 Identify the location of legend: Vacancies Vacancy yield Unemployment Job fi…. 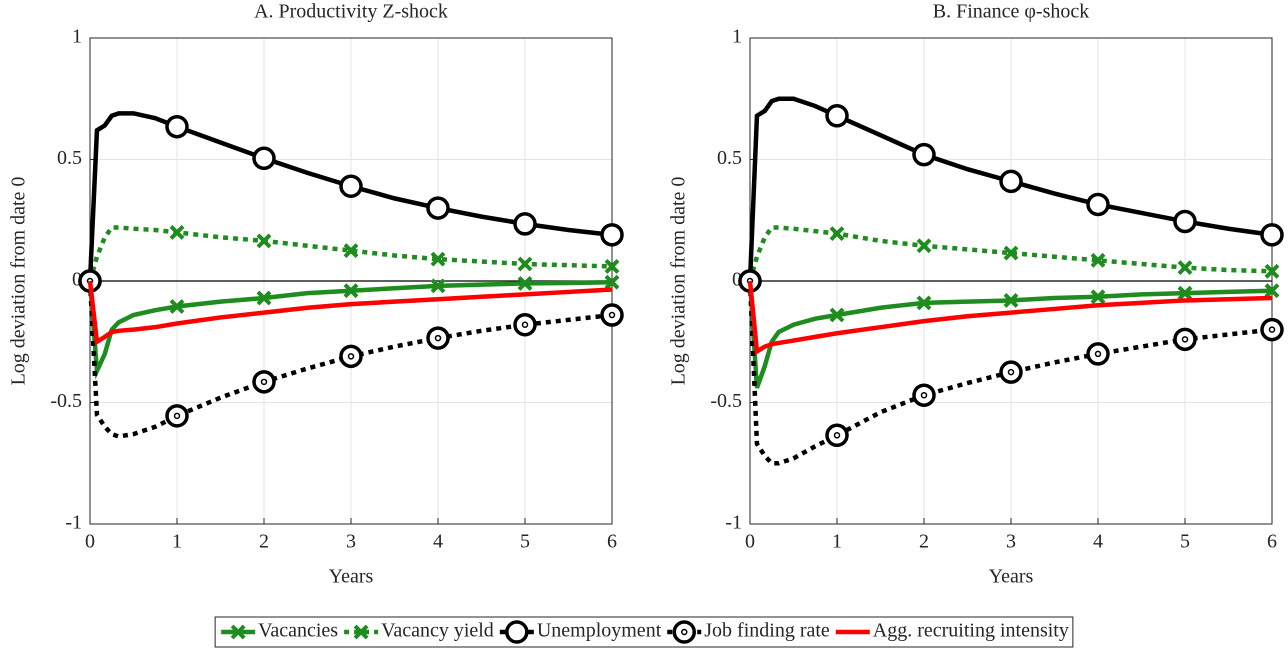
(644, 632).